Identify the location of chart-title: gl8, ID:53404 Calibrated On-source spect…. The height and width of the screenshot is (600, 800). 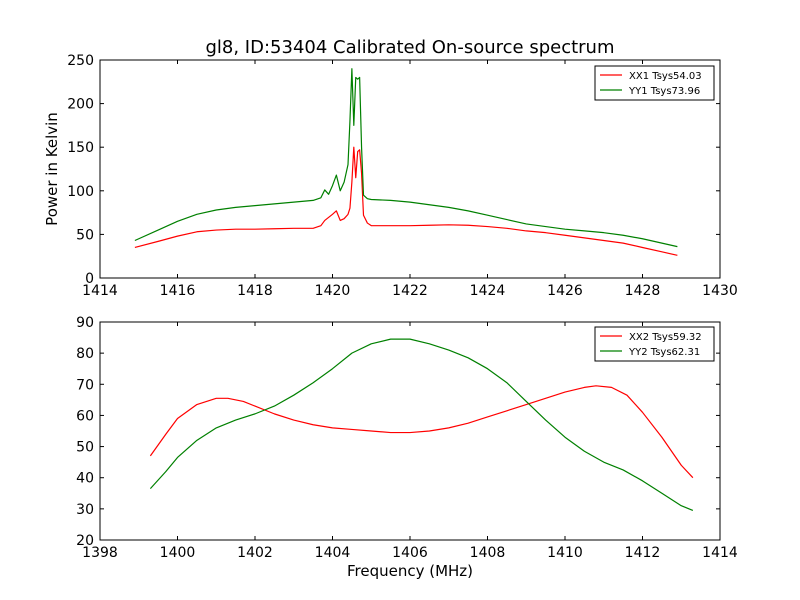
(409, 47).